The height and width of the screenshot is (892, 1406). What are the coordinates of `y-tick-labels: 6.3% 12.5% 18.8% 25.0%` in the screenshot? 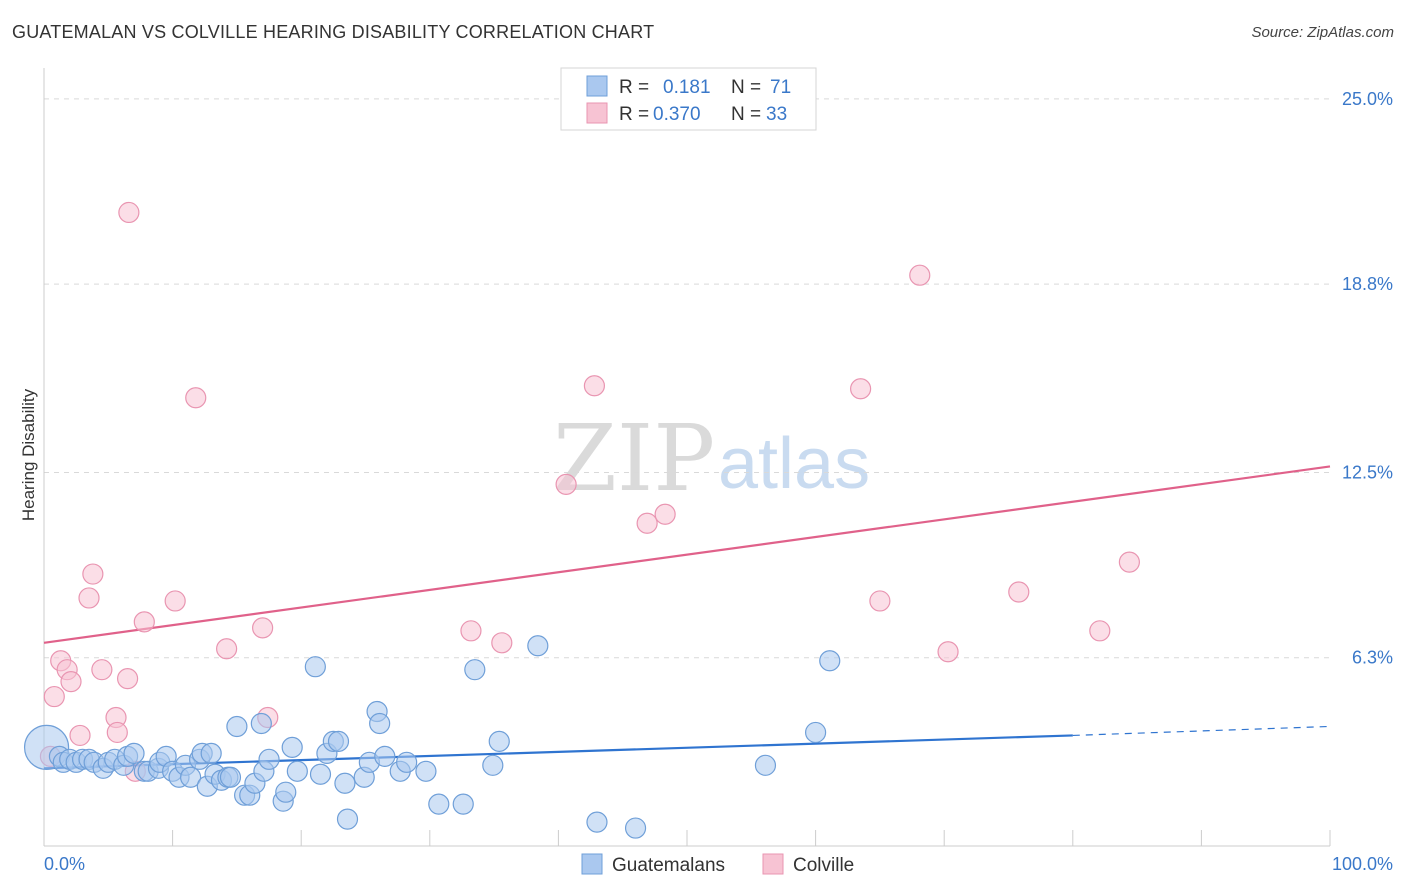 It's located at (1367, 378).